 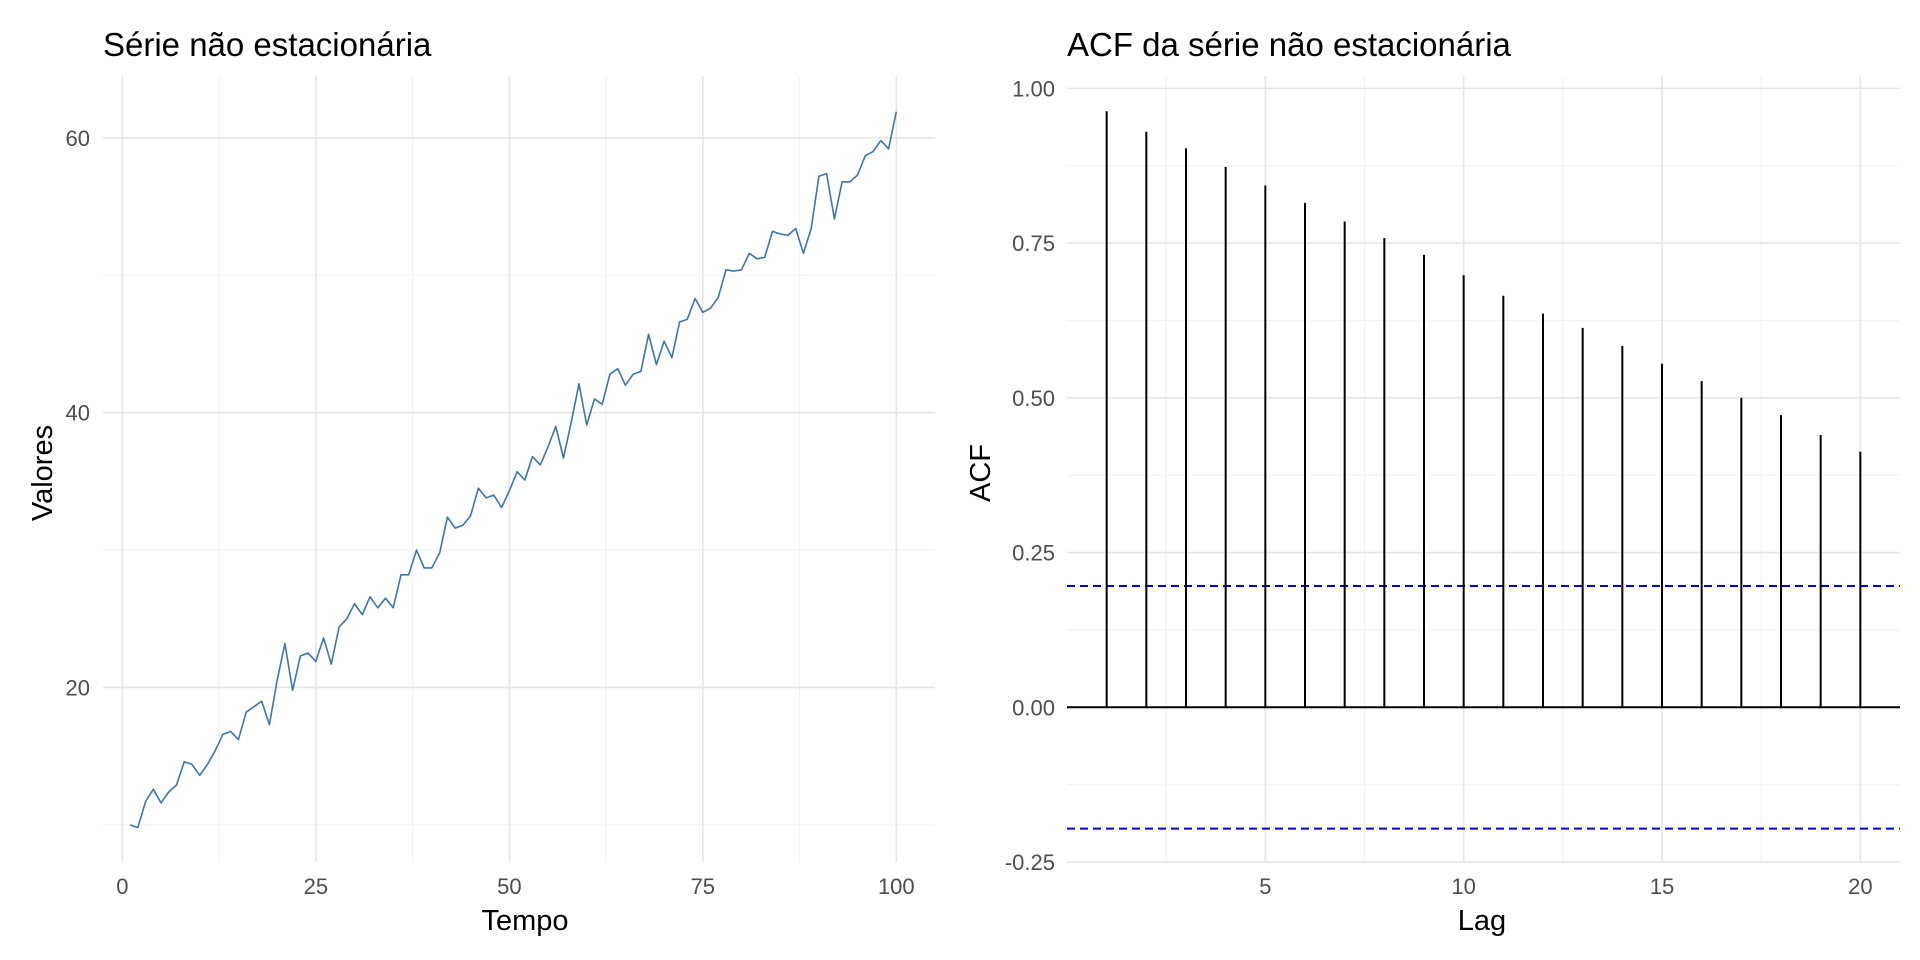 I want to click on acf-x-tick-label: 10, so click(x=1463, y=886).